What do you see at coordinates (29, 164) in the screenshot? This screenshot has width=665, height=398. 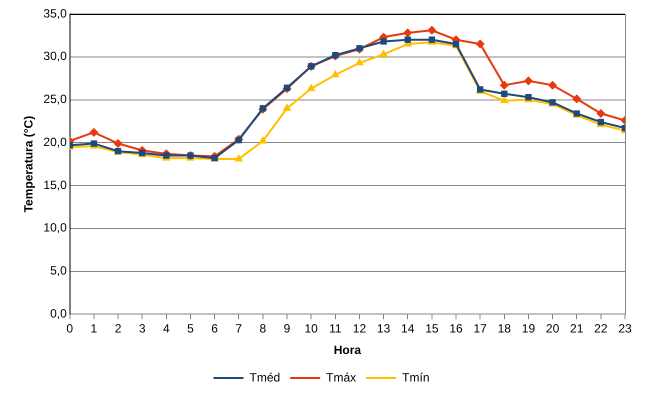 I see `y-axis-title: Temperatura (°C)` at bounding box center [29, 164].